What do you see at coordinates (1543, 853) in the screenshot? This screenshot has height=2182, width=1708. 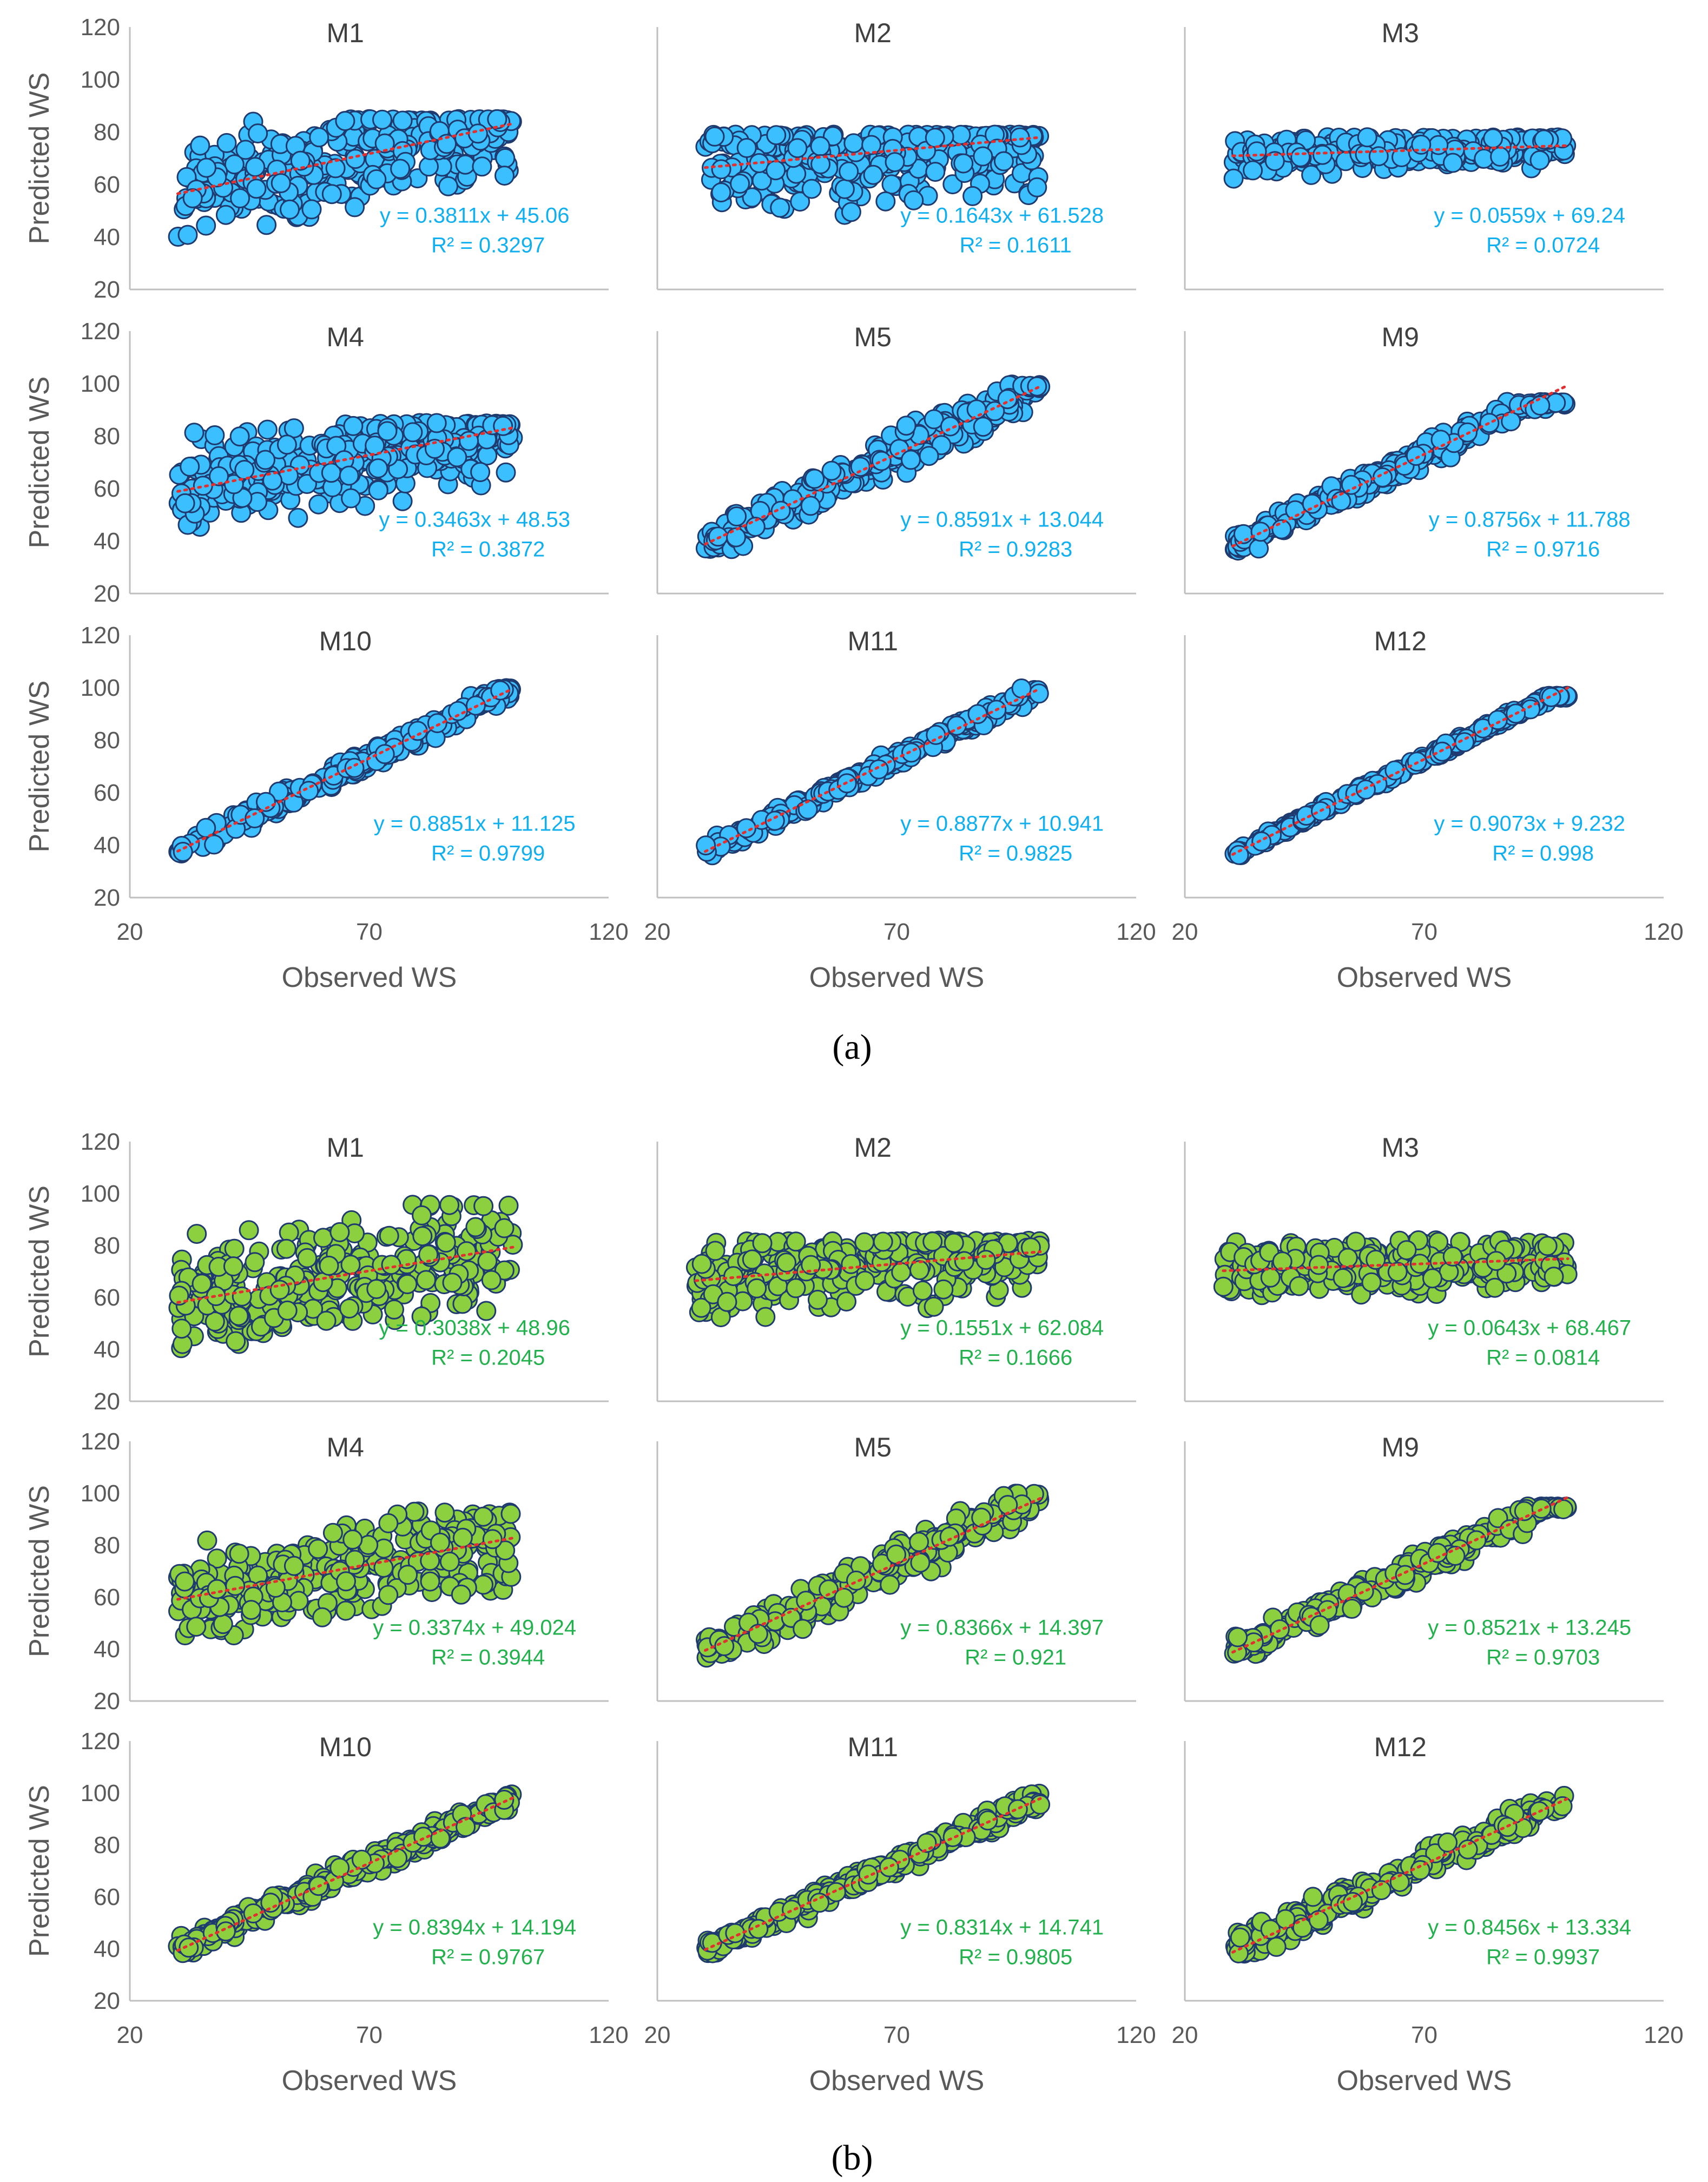 I see `r2-label: R² = 0.998` at bounding box center [1543, 853].